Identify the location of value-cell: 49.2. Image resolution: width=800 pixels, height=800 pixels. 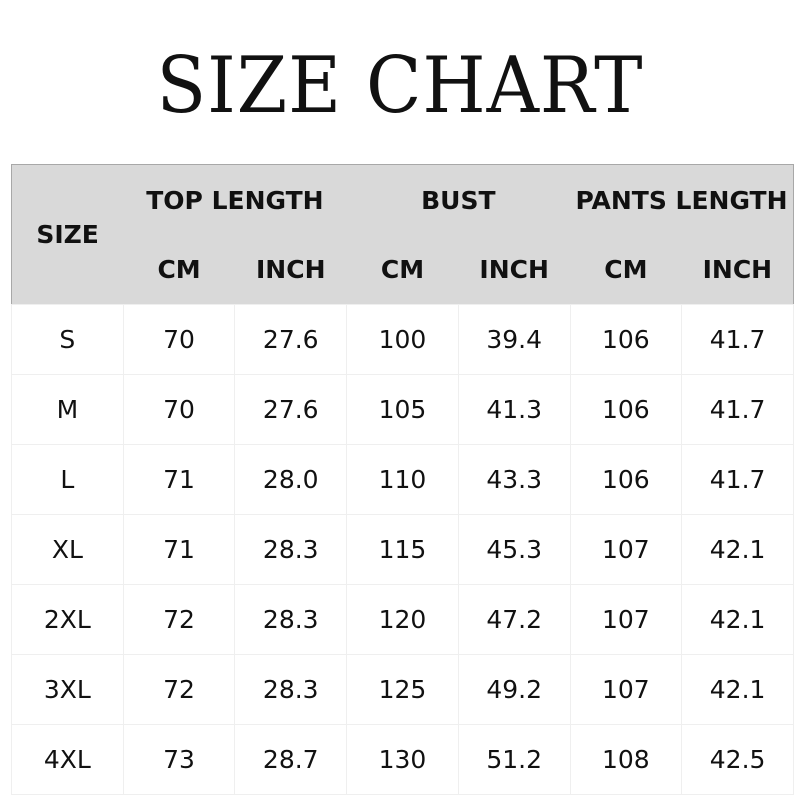
(514, 689).